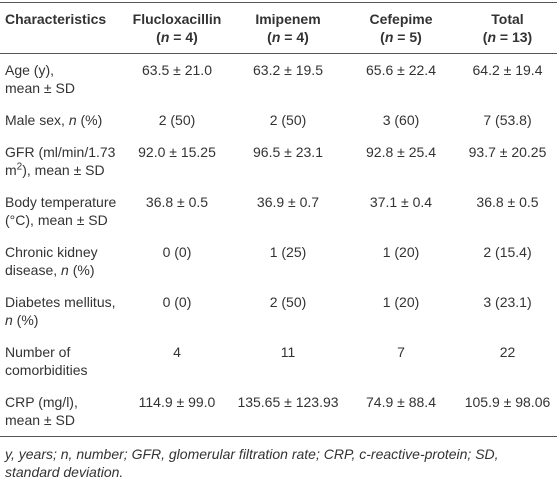 The image size is (557, 490). I want to click on table-cell: Diabetes mellitus, n (%), so click(61, 311).